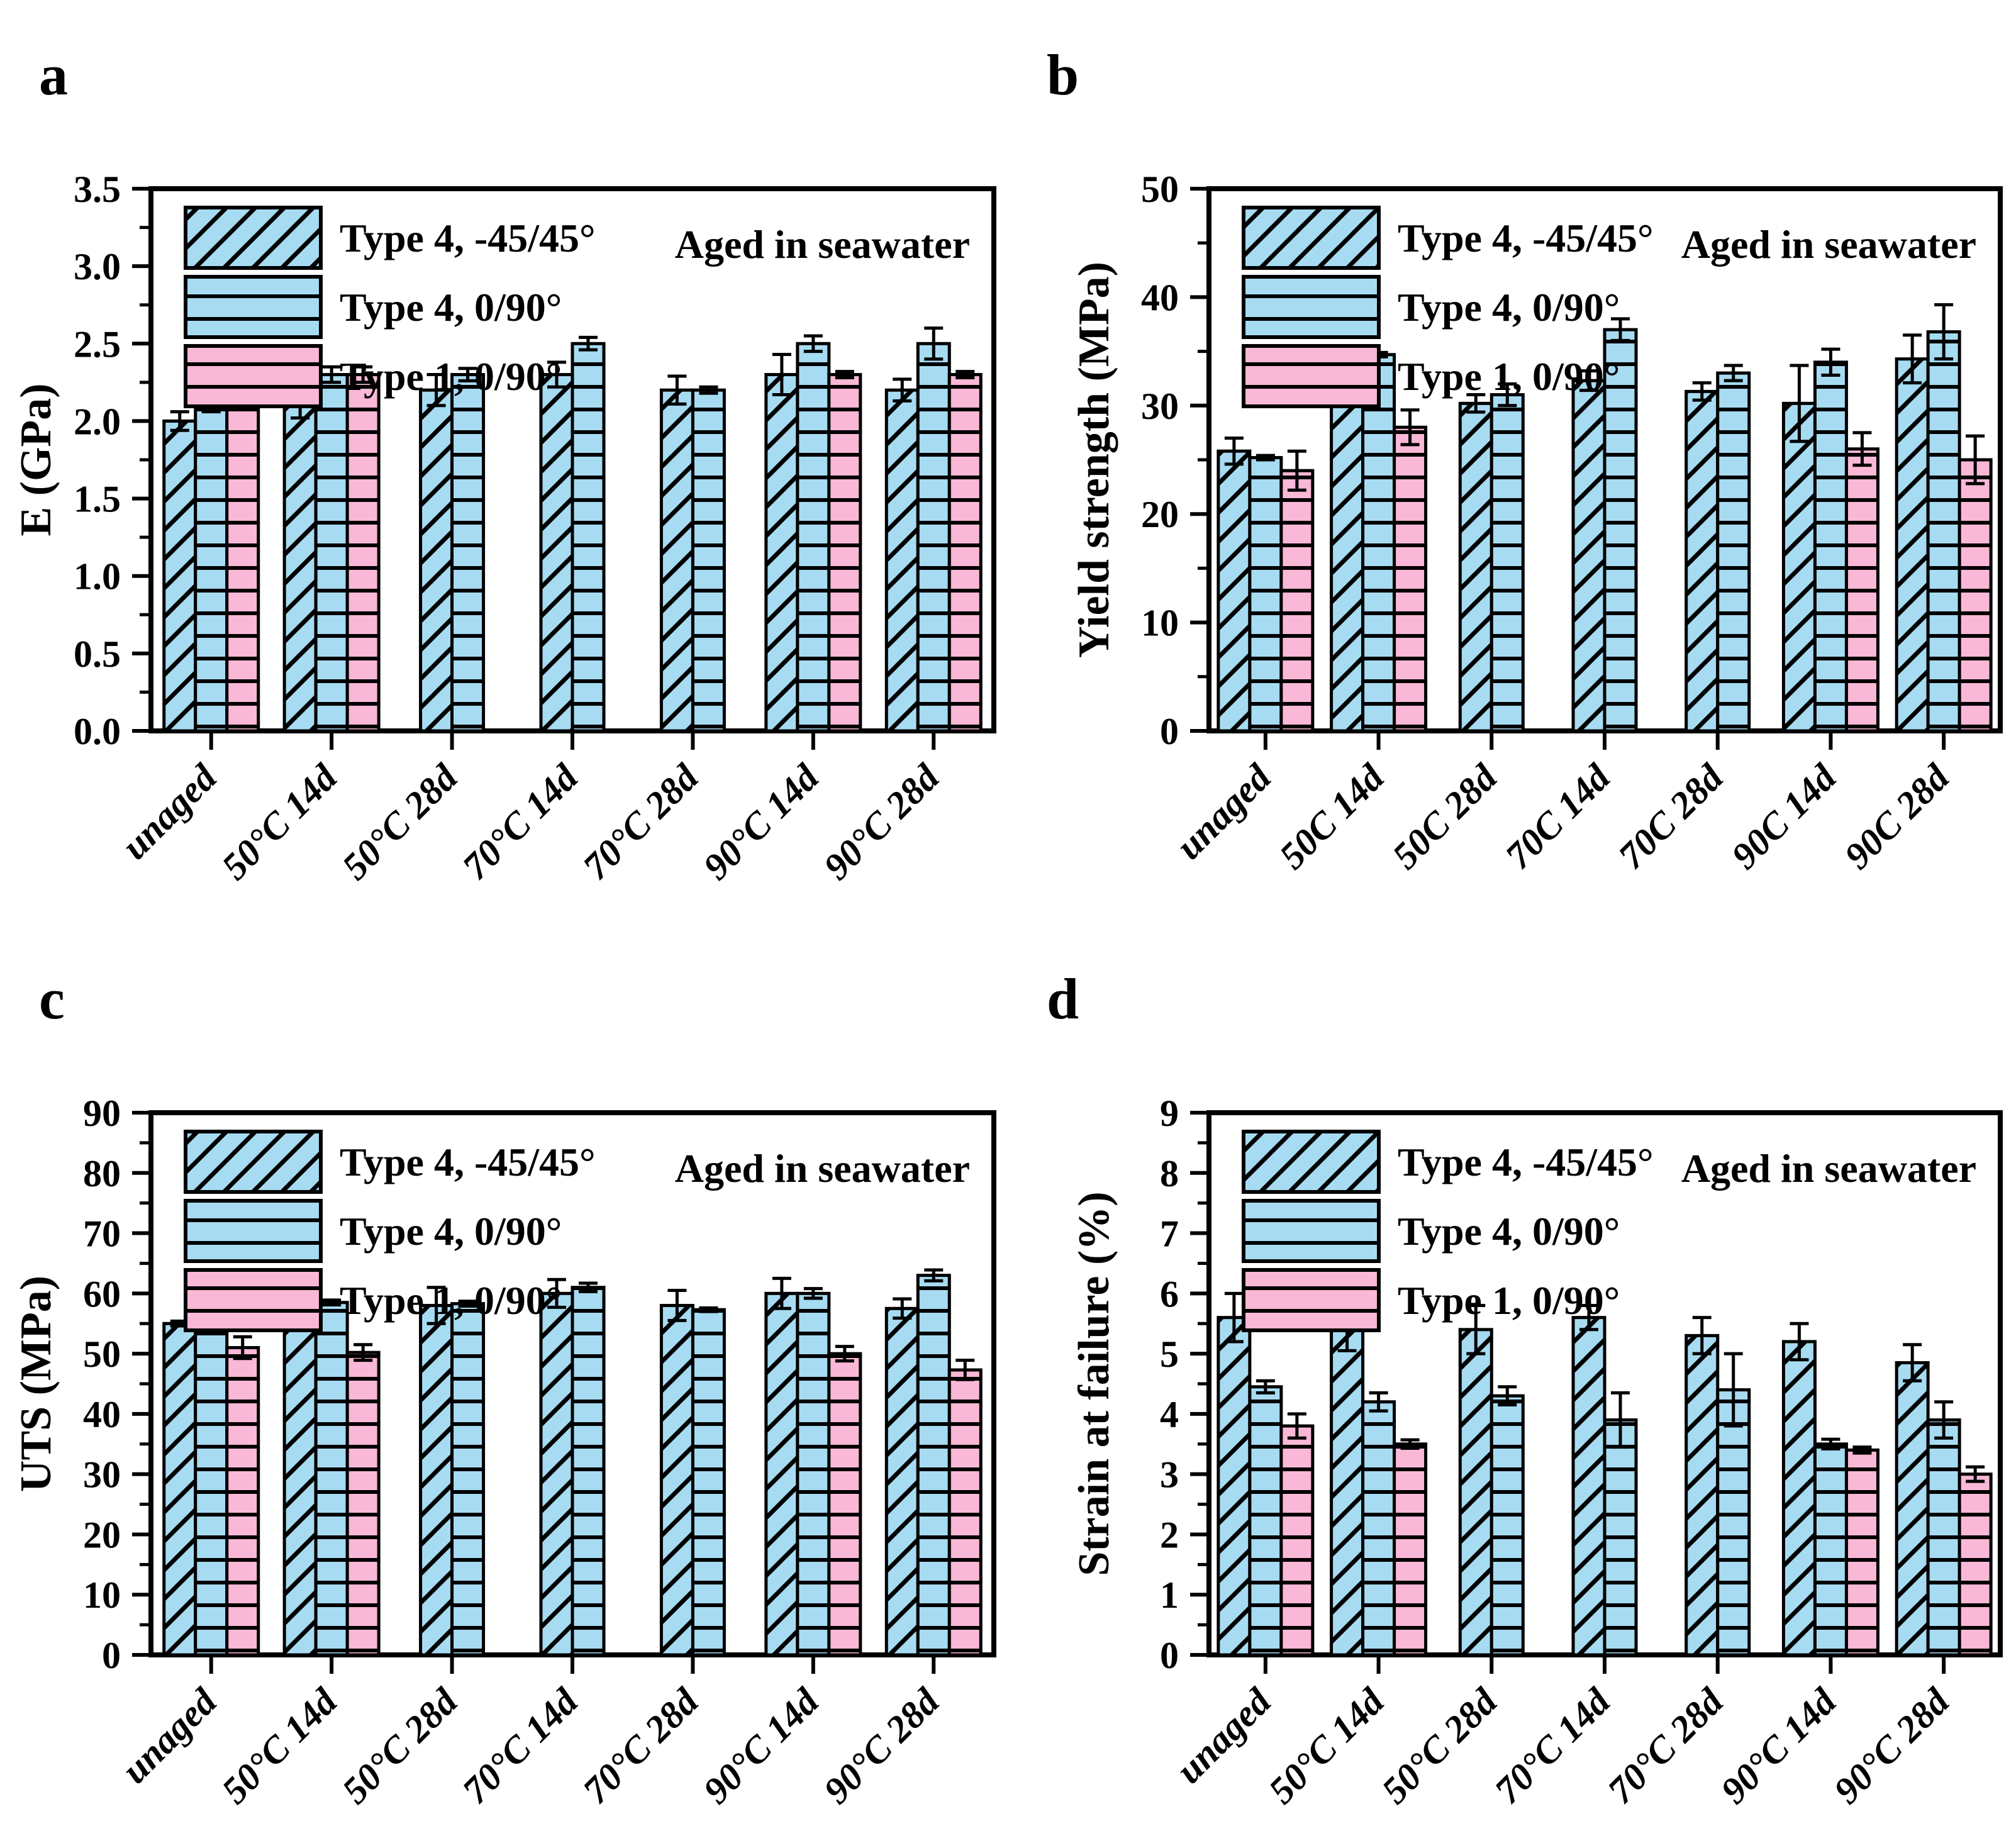 This screenshot has height=1848, width=2016. Describe the element at coordinates (102, 1173) in the screenshot. I see `y-tick-label: 80` at that location.